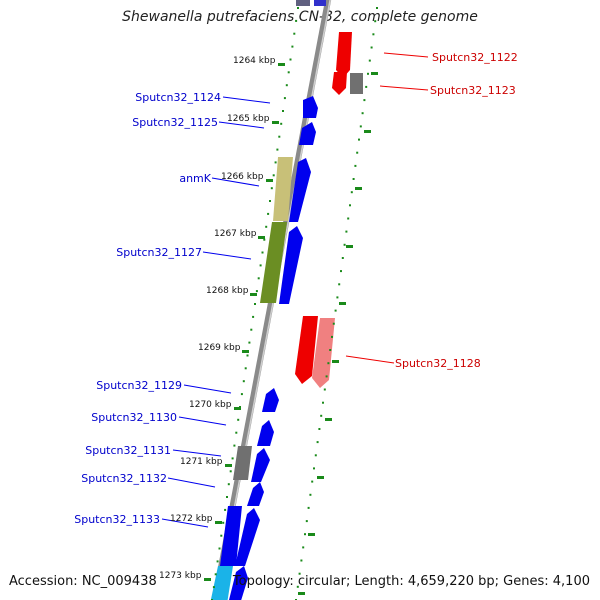  Describe the element at coordinates (473, 90) in the screenshot. I see `gene-label-sputcn32-1123: Sputcn32_1123` at that location.